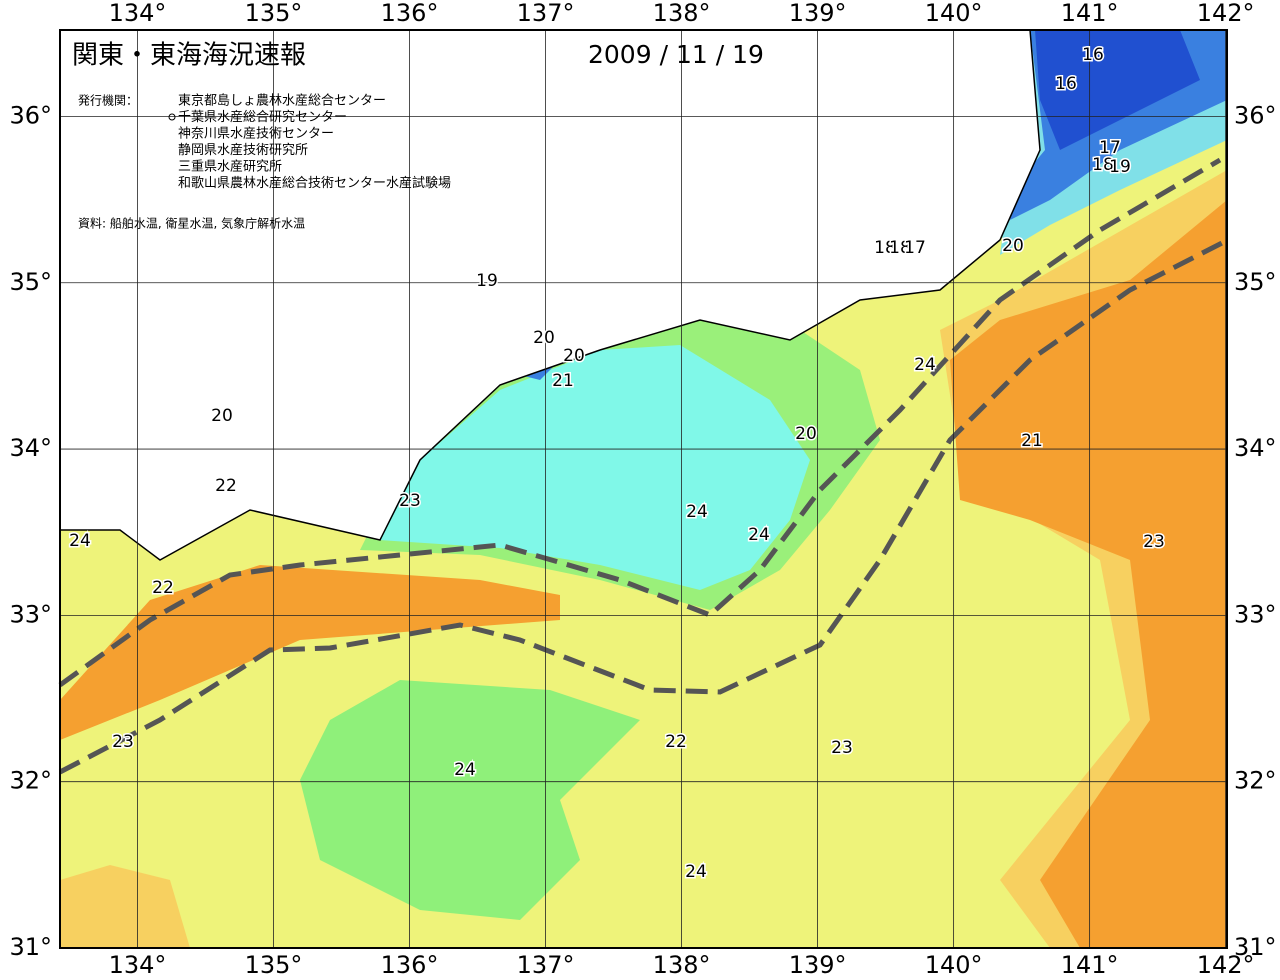  What do you see at coordinates (108, 100) in the screenshot?
I see `publisher-label: 発行機関：` at bounding box center [108, 100].